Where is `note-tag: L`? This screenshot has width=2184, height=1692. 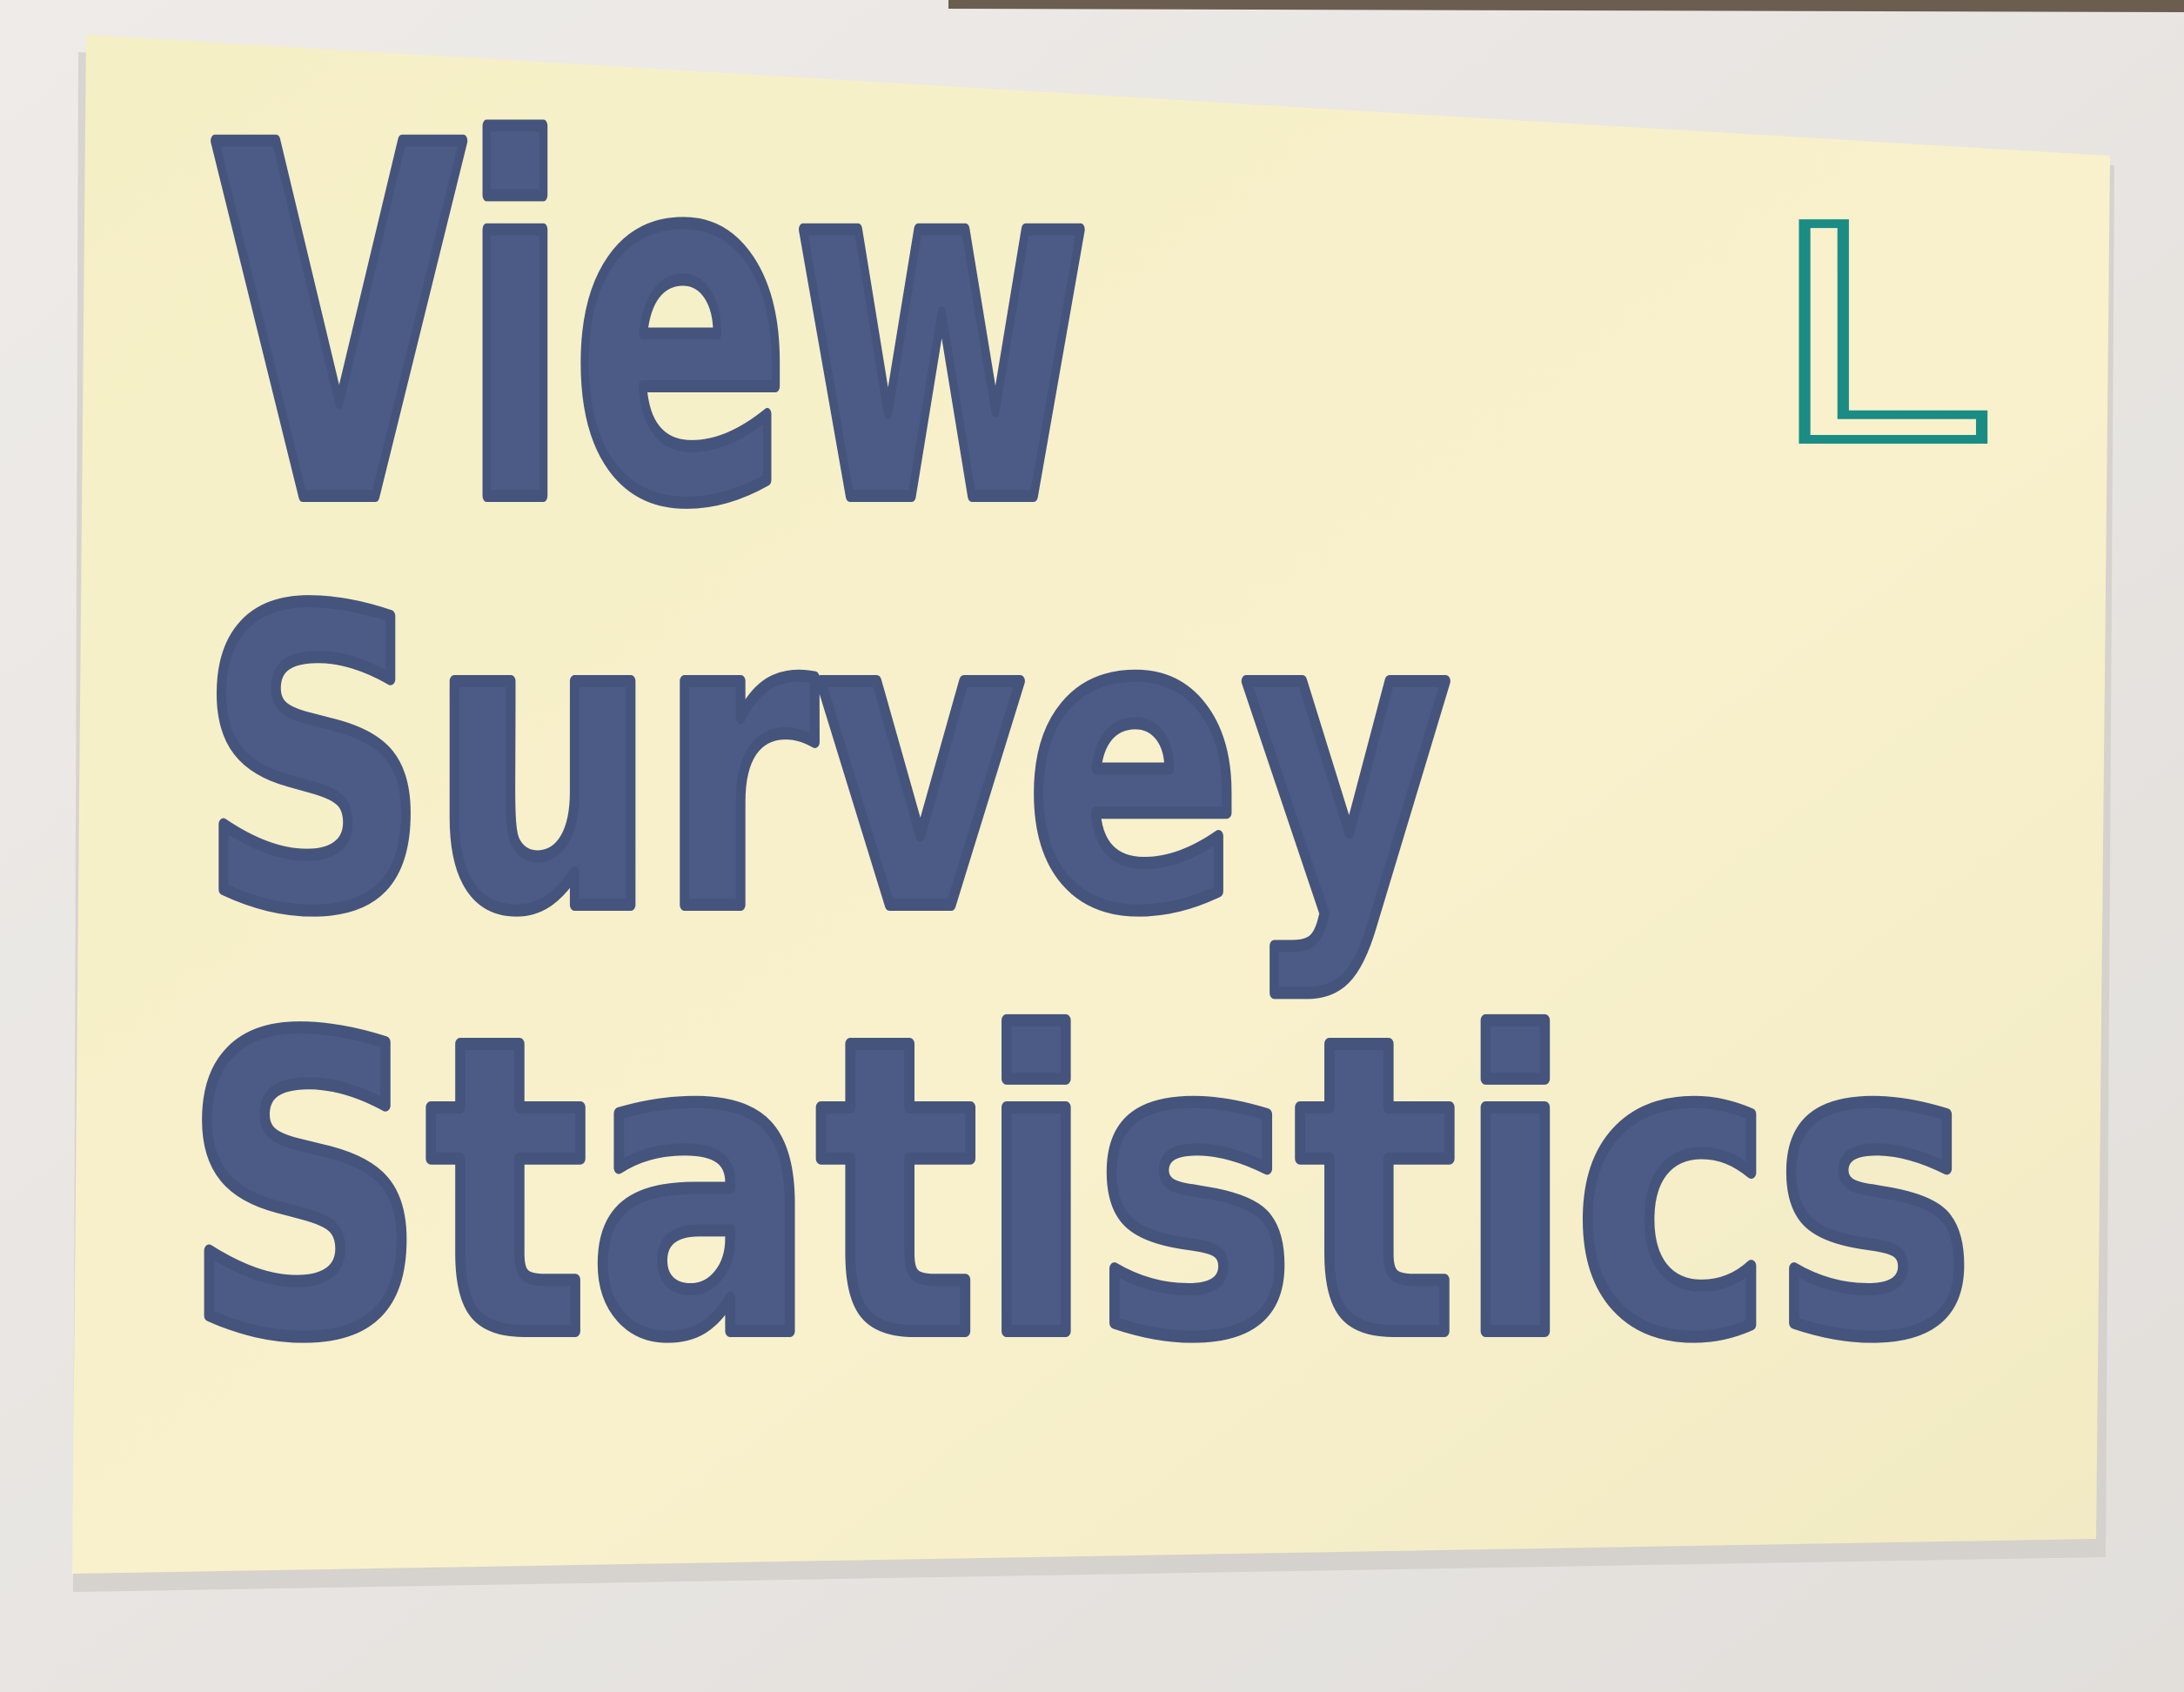 note-tag: L is located at coordinates (1876, 337).